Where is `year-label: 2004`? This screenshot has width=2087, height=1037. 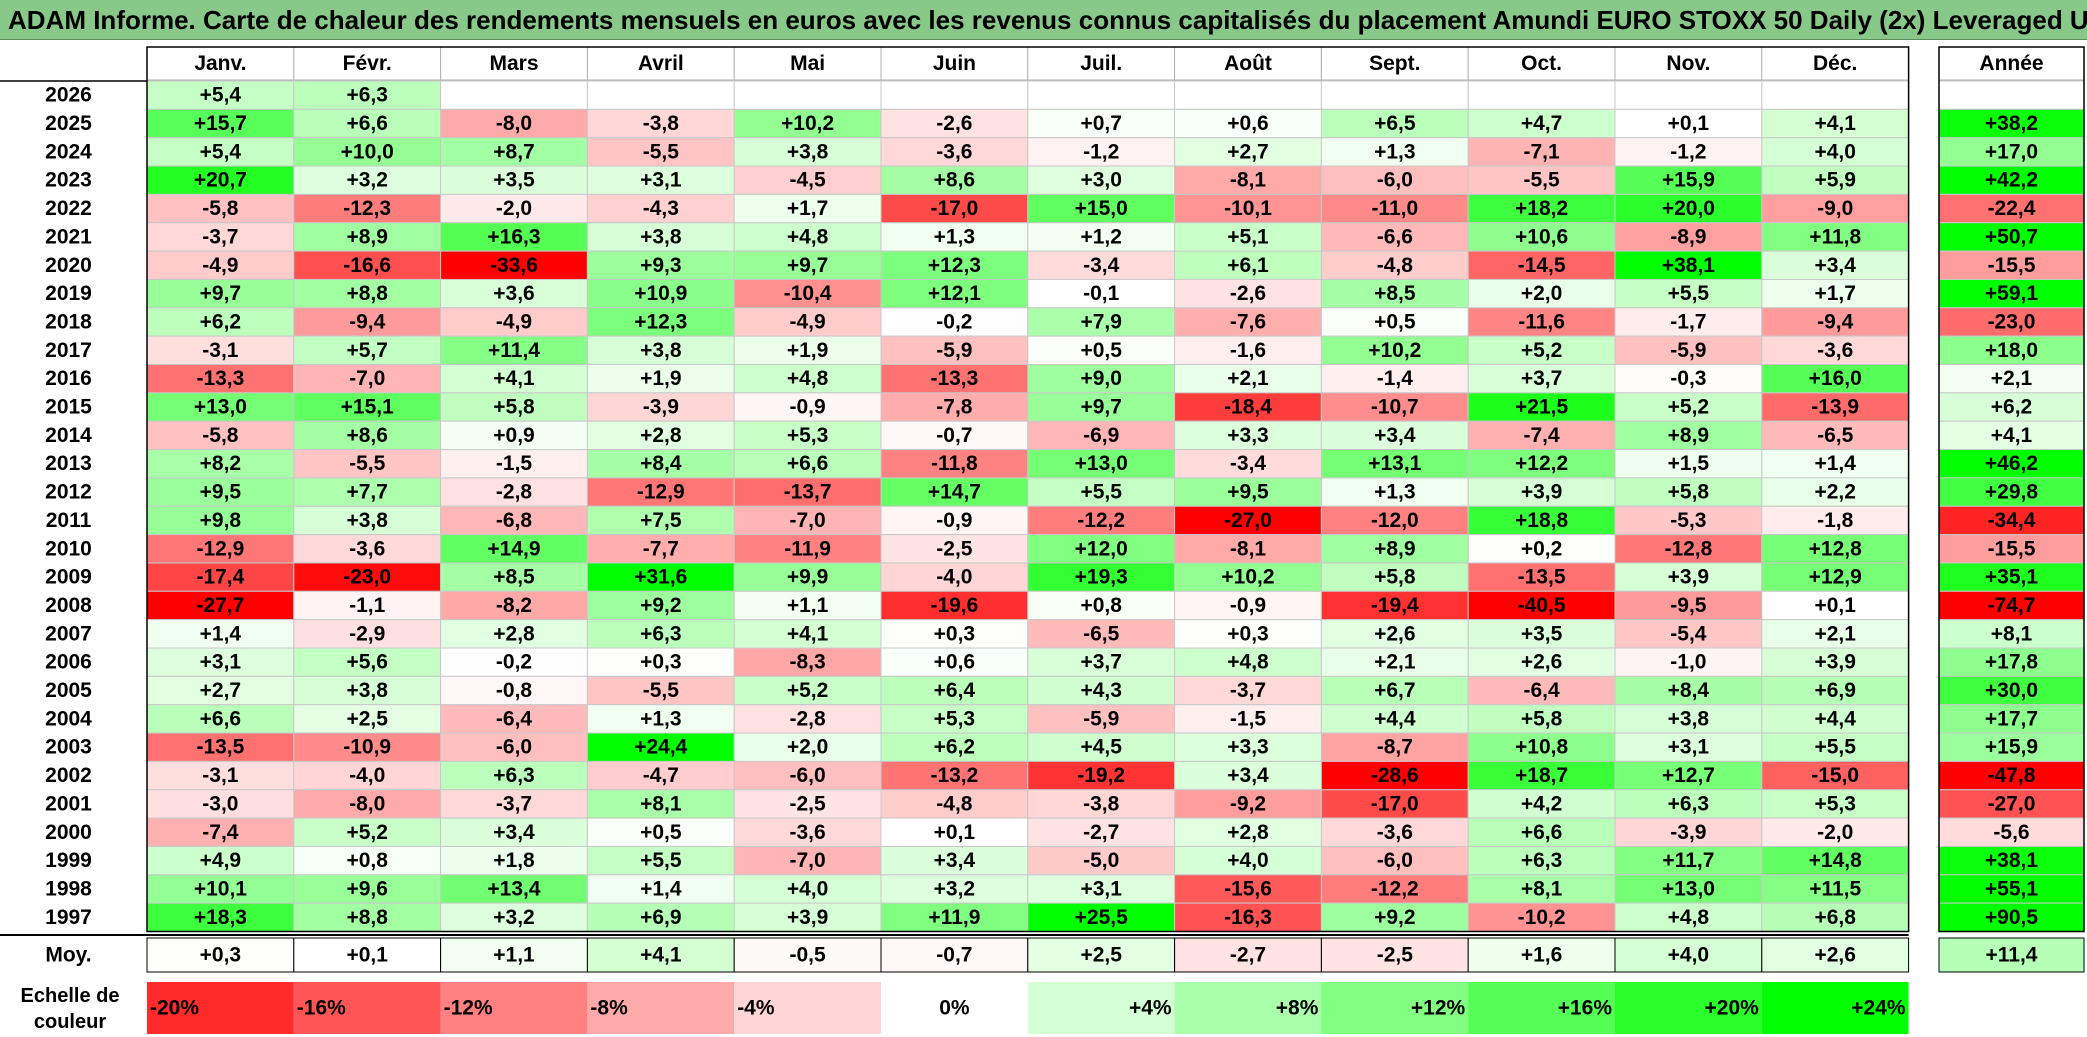
year-label: 2004 is located at coordinates (68, 718).